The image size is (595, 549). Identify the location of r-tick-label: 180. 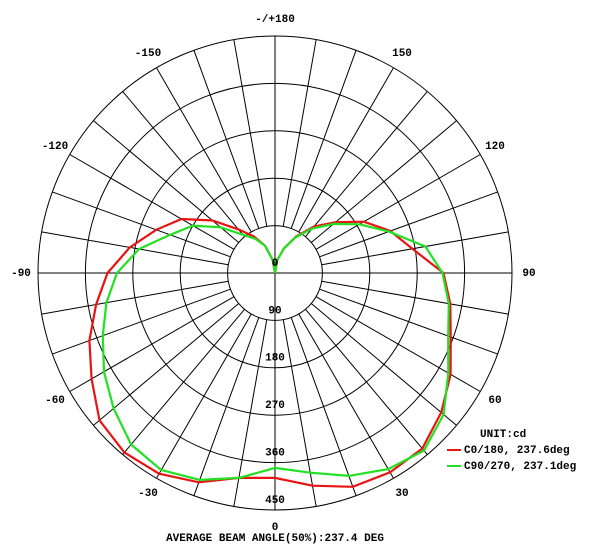
(275, 359).